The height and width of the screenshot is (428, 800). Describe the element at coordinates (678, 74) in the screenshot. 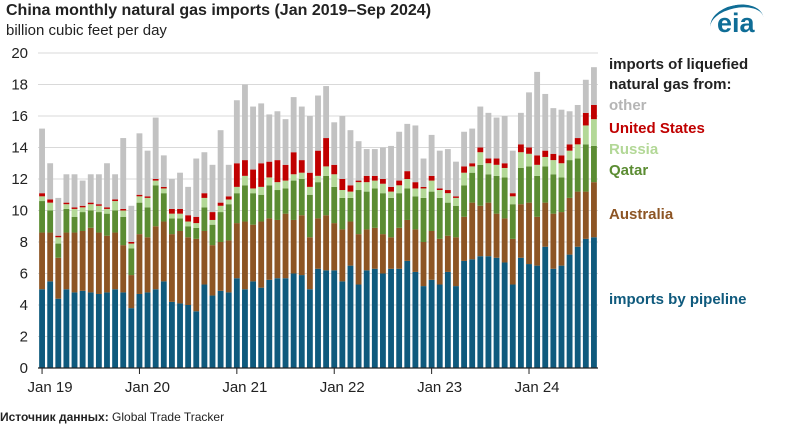

I see `legend-heading: imports of liquefied natural gas from:` at that location.